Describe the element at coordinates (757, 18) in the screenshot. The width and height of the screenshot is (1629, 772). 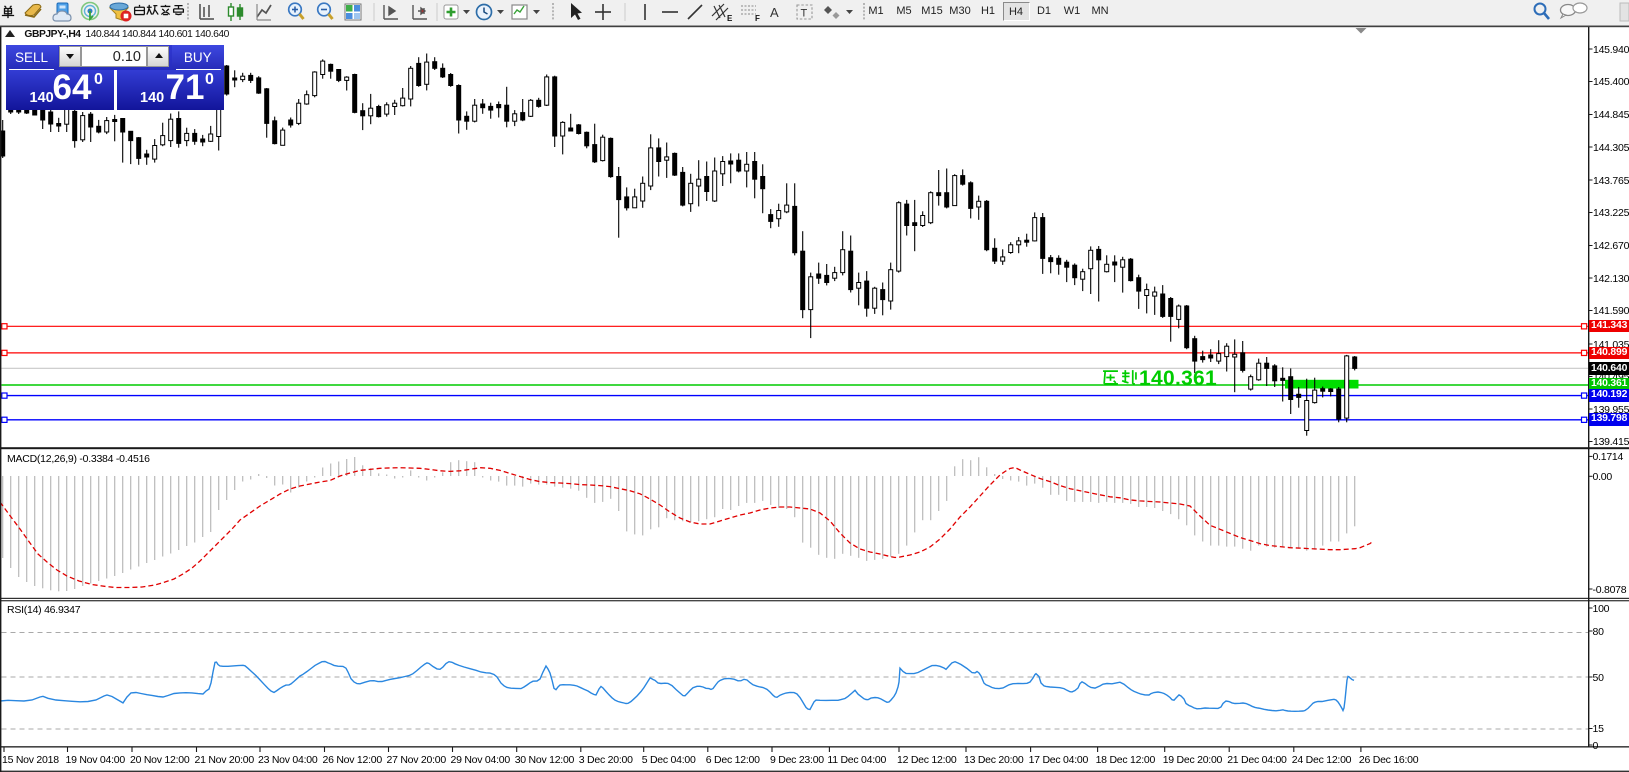
I see `svg-text: F` at that location.